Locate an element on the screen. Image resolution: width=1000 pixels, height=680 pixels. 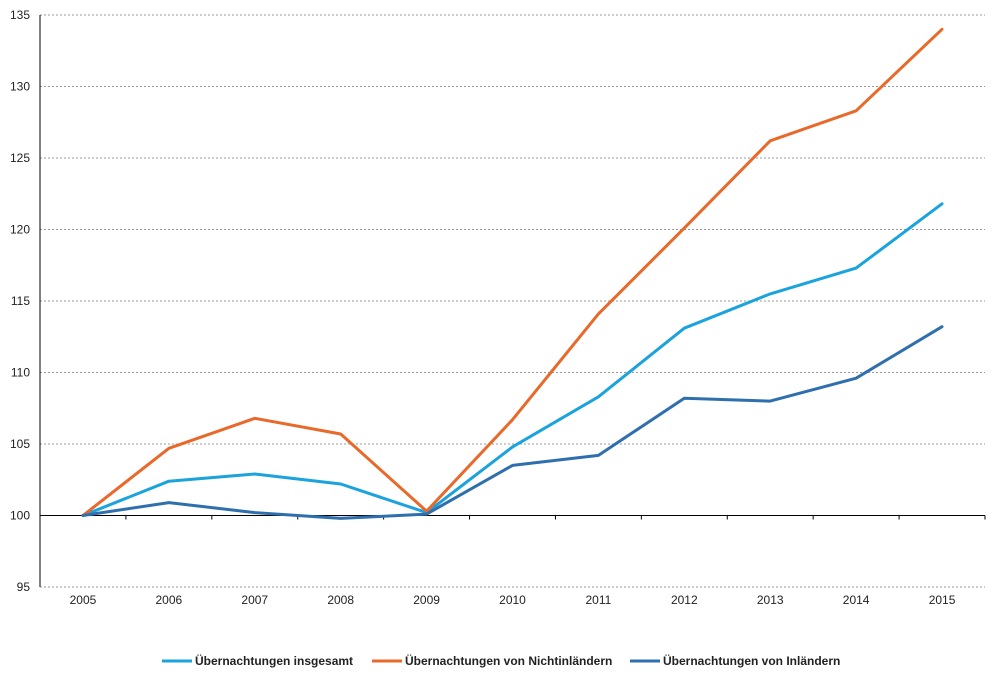
y-tick-label: 100 is located at coordinates (20, 516).